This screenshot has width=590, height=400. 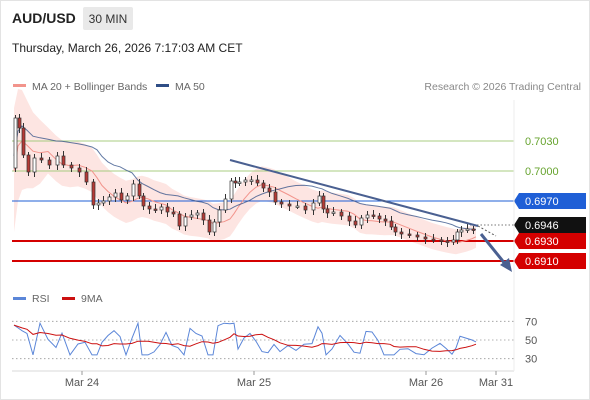 What do you see at coordinates (108, 18) in the screenshot?
I see `timeframe-badge: 30 MIN` at bounding box center [108, 18].